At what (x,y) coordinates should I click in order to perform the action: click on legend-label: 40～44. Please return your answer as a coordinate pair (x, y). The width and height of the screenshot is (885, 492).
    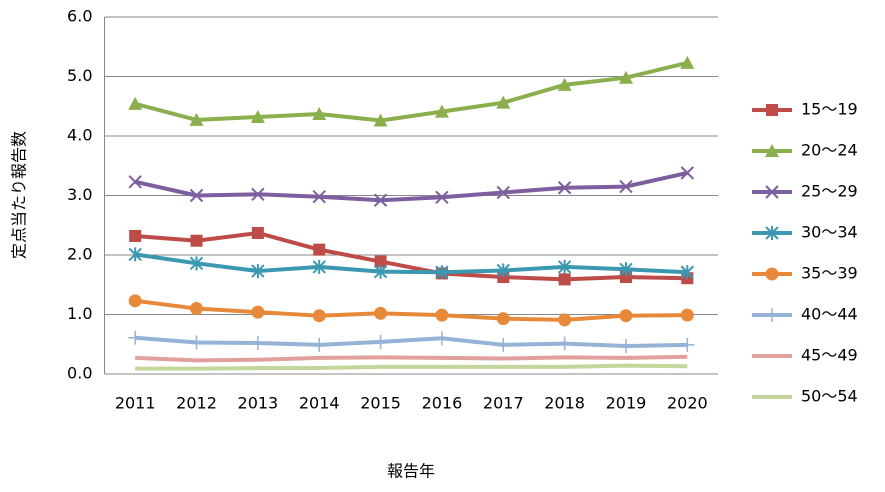
    Looking at the image, I should click on (829, 314).